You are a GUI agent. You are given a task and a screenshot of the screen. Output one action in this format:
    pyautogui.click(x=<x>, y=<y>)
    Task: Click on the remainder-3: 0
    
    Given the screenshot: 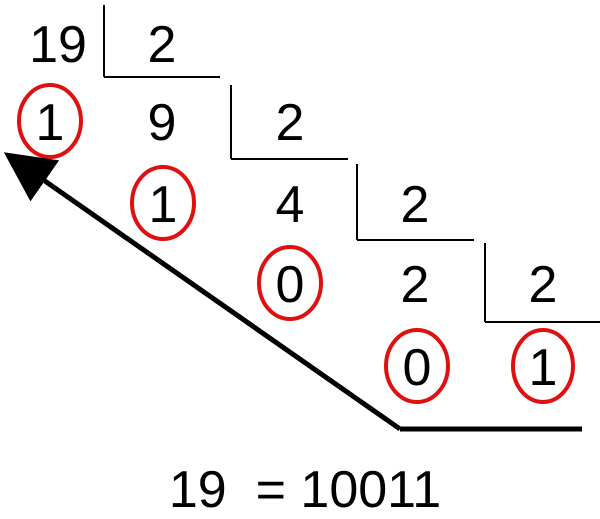 What is the action you would take?
    pyautogui.click(x=290, y=285)
    